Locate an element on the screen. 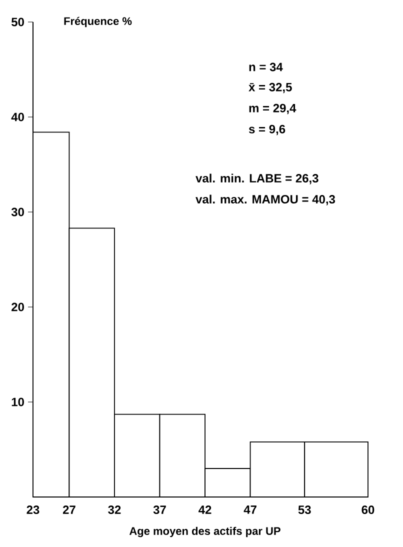  x-tick-label: 60 is located at coordinates (368, 510).